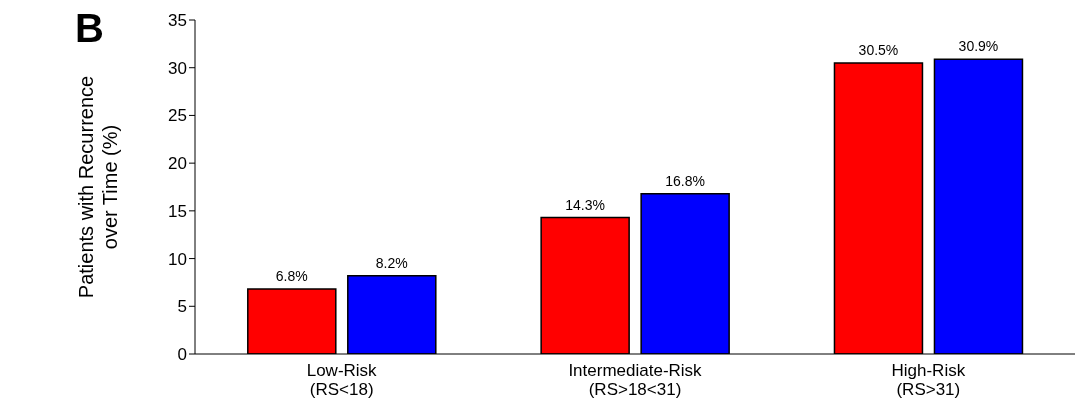  Describe the element at coordinates (635, 380) in the screenshot. I see `x-tick-label: Intermediate-Risk (RS>18<31)` at that location.